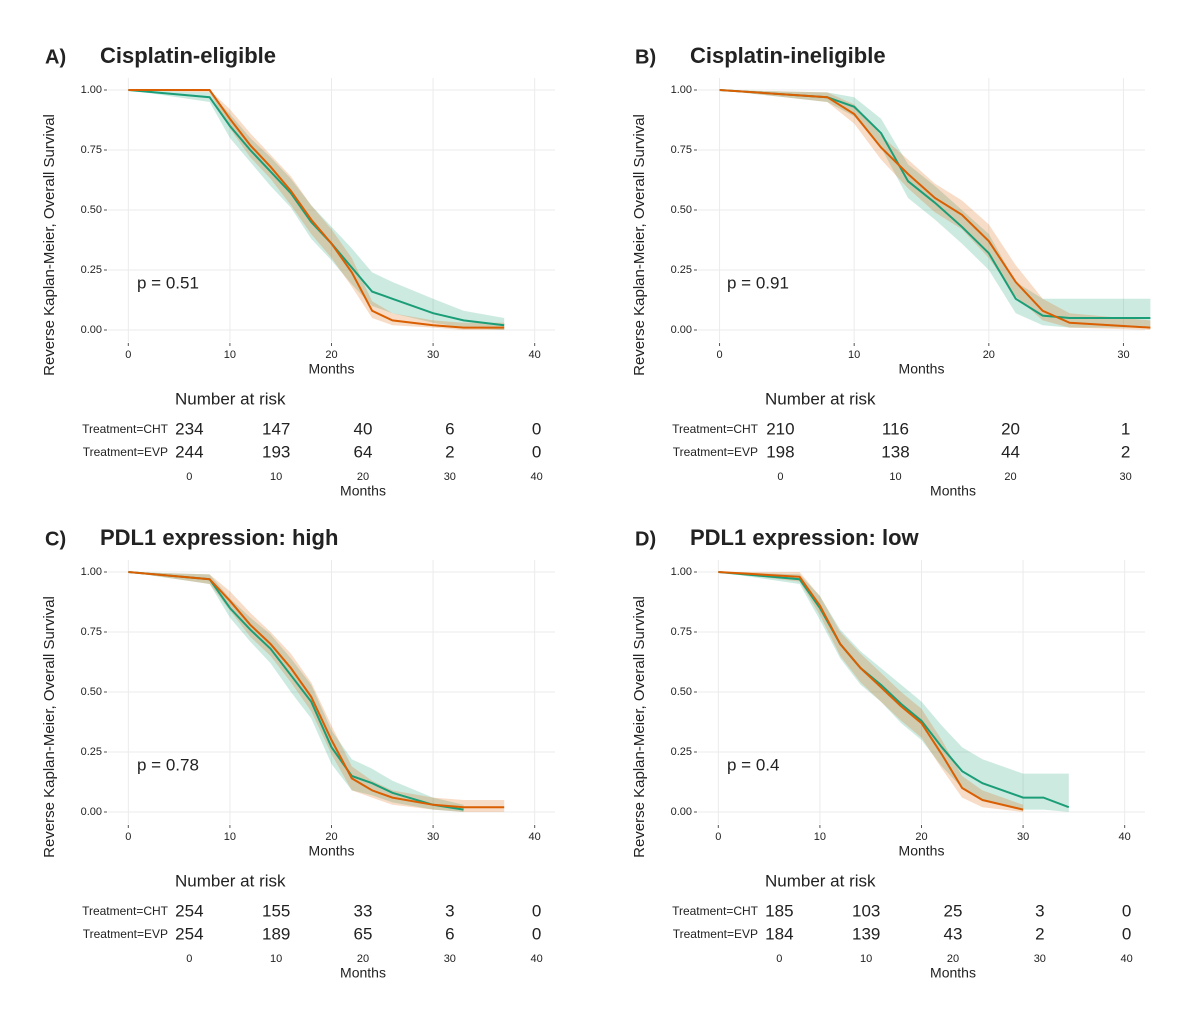 The width and height of the screenshot is (1200, 1022). What do you see at coordinates (449, 933) in the screenshot?
I see `risk-count: 6` at bounding box center [449, 933].